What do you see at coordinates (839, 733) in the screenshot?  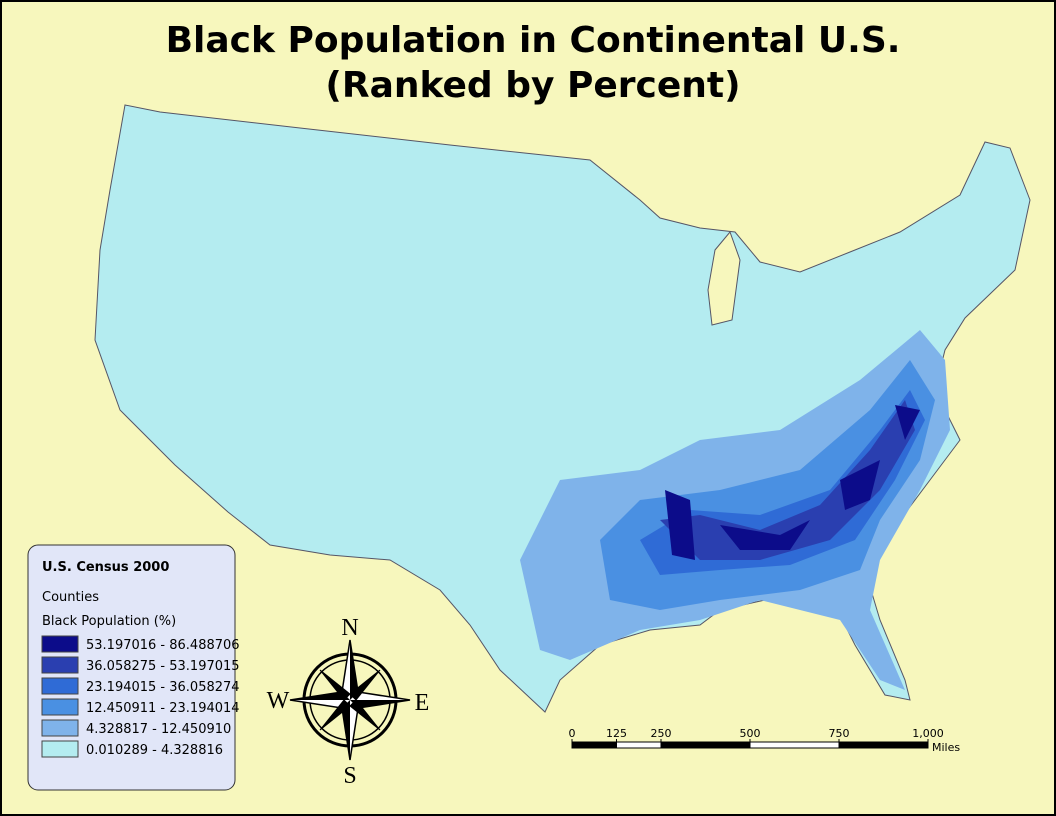 I see `scale-label: 750` at bounding box center [839, 733].